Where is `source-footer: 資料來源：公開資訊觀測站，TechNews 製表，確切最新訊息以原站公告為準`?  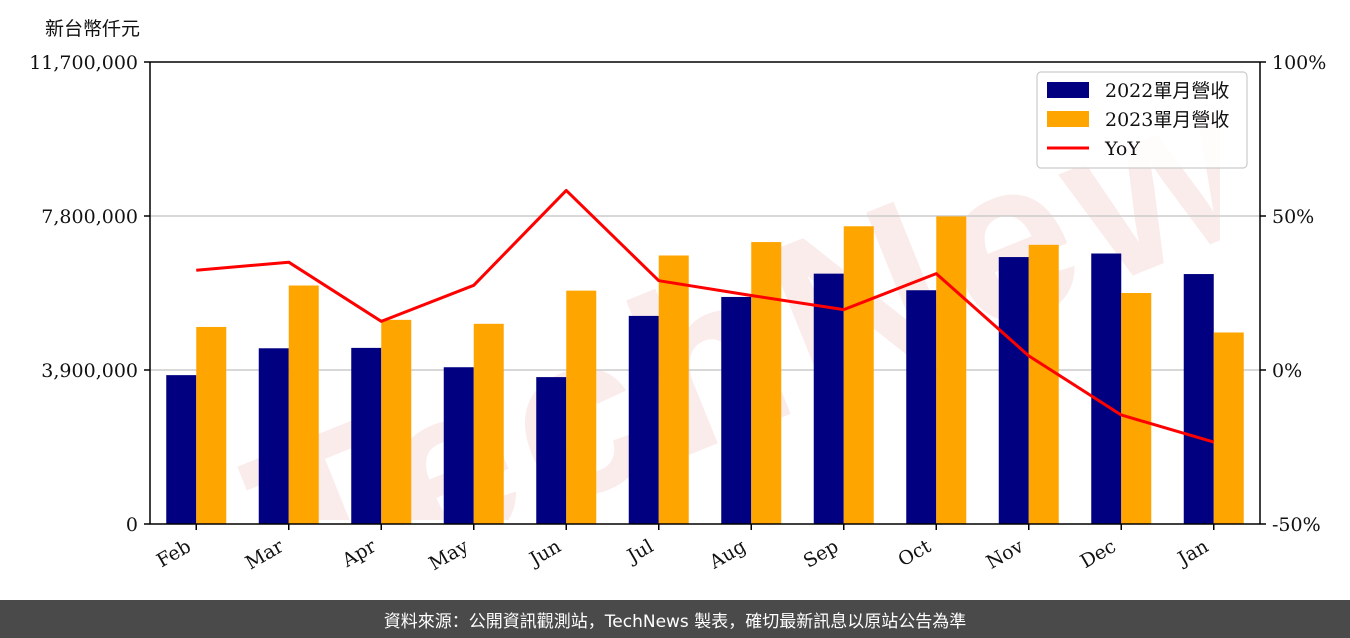
source-footer: 資料來源：公開資訊觀測站，TechNews 製表，確切最新訊息以原站公告為準 is located at coordinates (675, 619).